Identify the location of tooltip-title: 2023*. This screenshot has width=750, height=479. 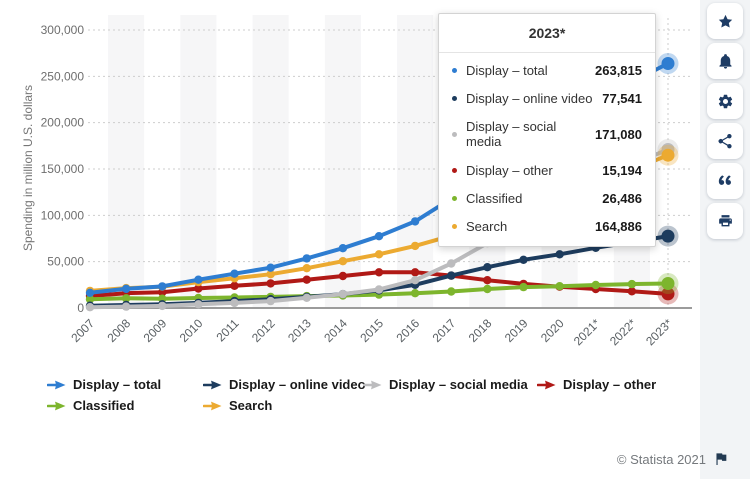
(547, 33).